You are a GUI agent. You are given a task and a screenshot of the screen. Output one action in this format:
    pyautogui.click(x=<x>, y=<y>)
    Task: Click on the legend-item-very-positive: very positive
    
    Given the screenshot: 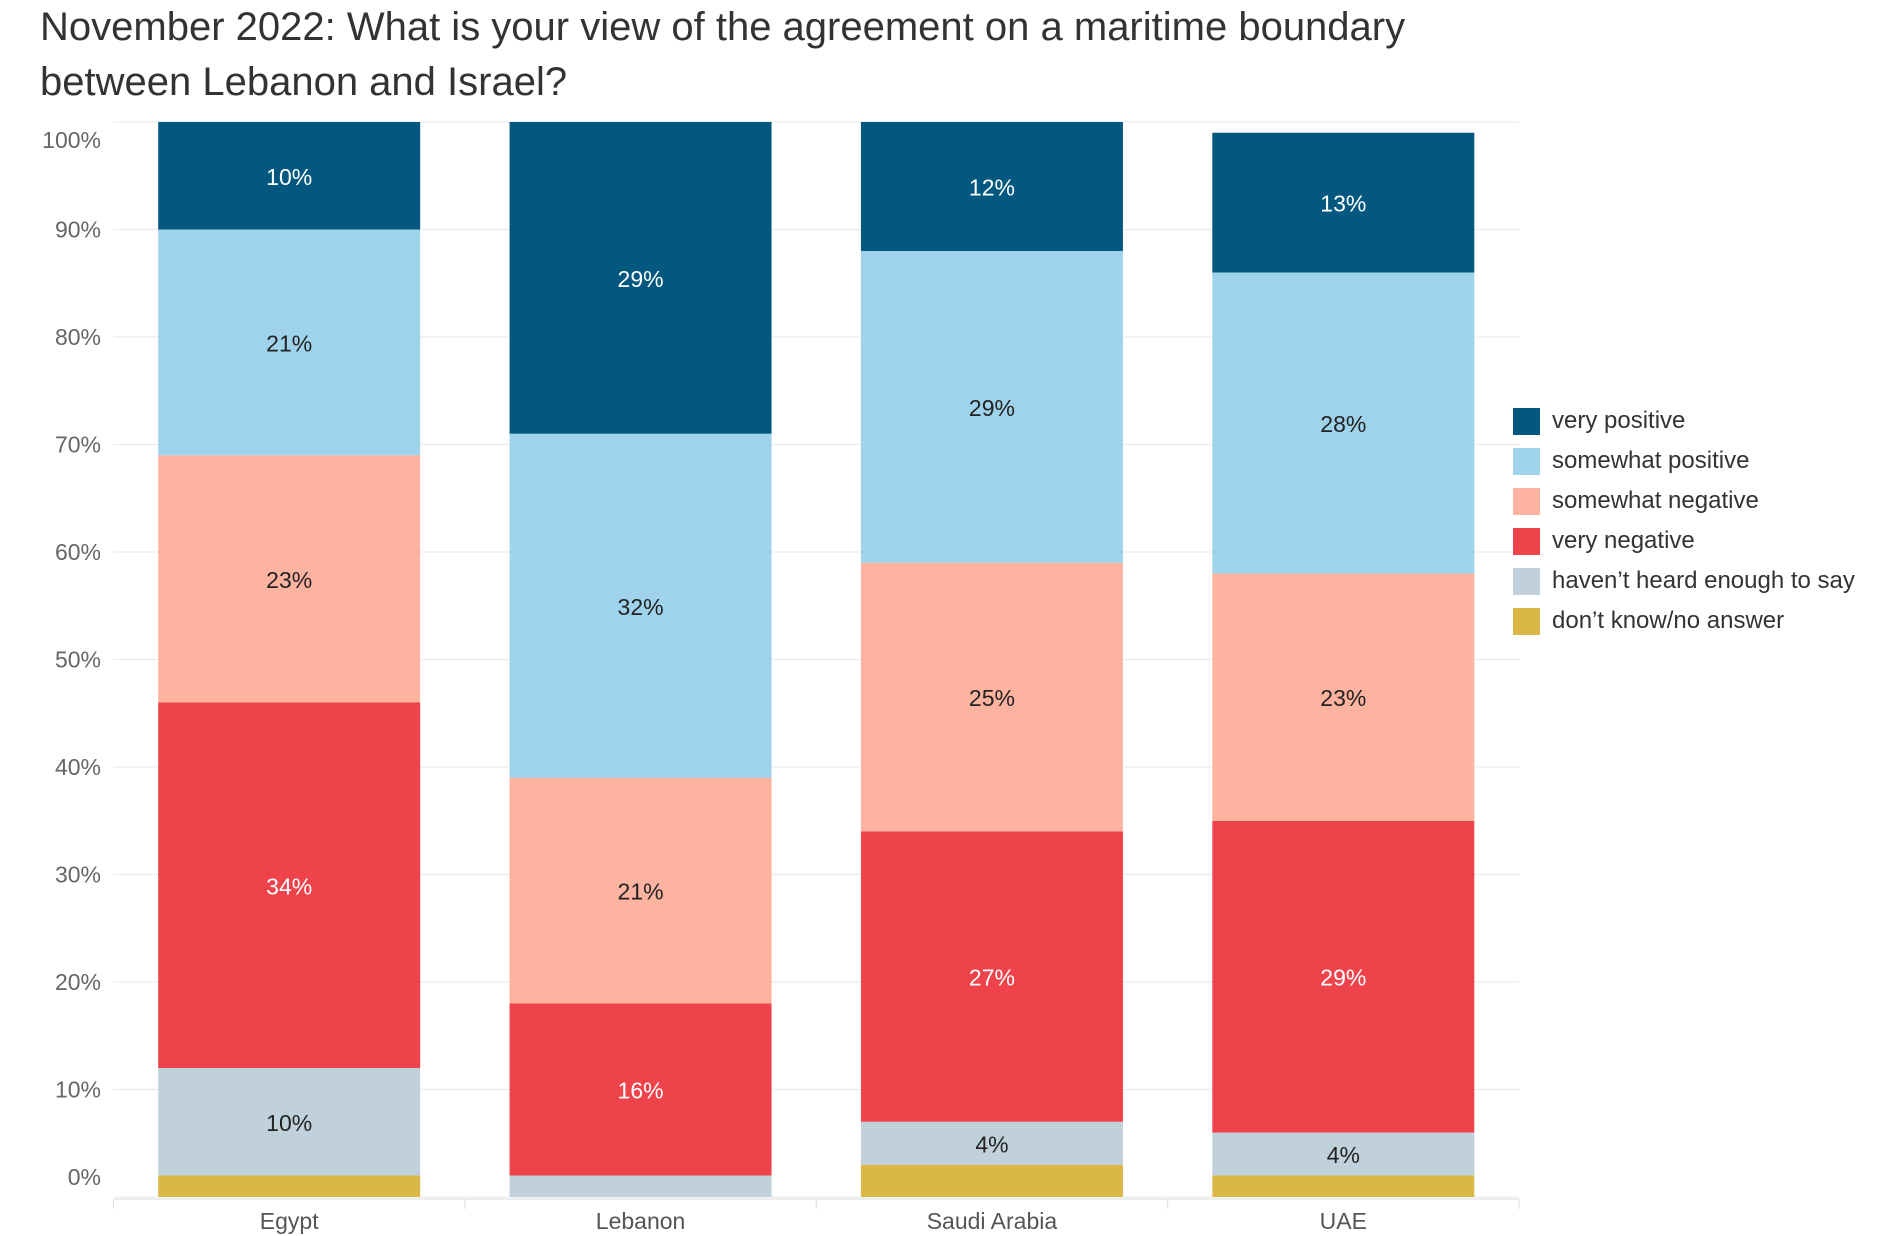 What is the action you would take?
    pyautogui.click(x=1684, y=421)
    